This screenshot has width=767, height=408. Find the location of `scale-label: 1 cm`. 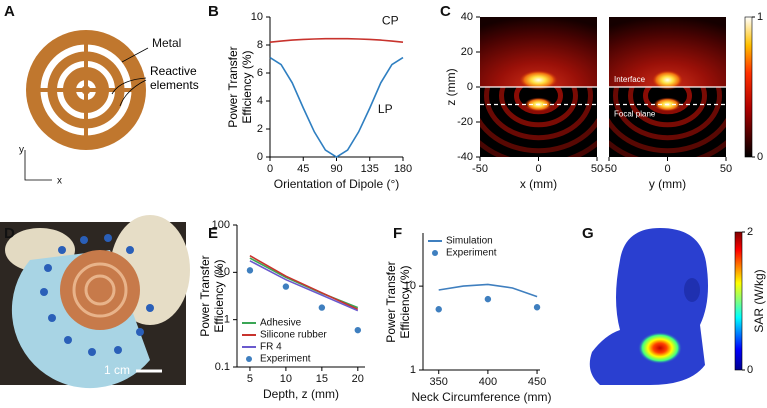

scale-label: 1 cm is located at coordinates (117, 370).